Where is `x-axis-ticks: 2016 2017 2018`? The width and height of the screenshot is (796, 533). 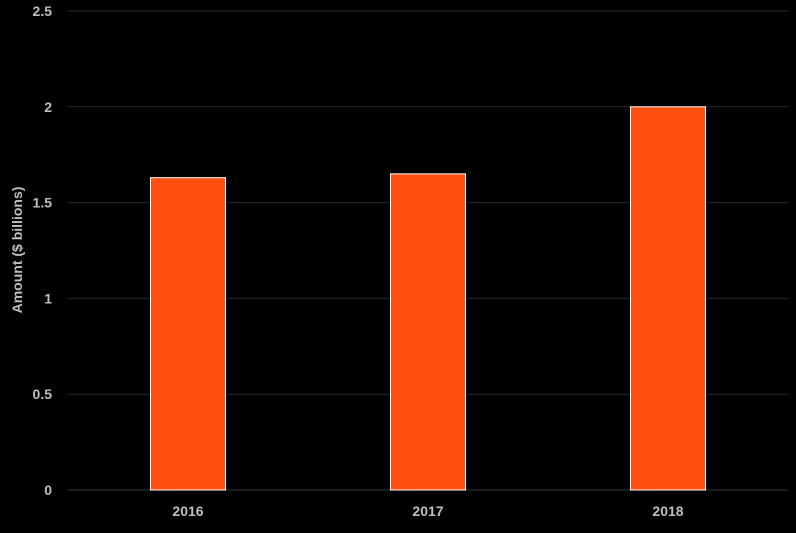 x-axis-ticks: 2016 2017 2018 is located at coordinates (427, 511).